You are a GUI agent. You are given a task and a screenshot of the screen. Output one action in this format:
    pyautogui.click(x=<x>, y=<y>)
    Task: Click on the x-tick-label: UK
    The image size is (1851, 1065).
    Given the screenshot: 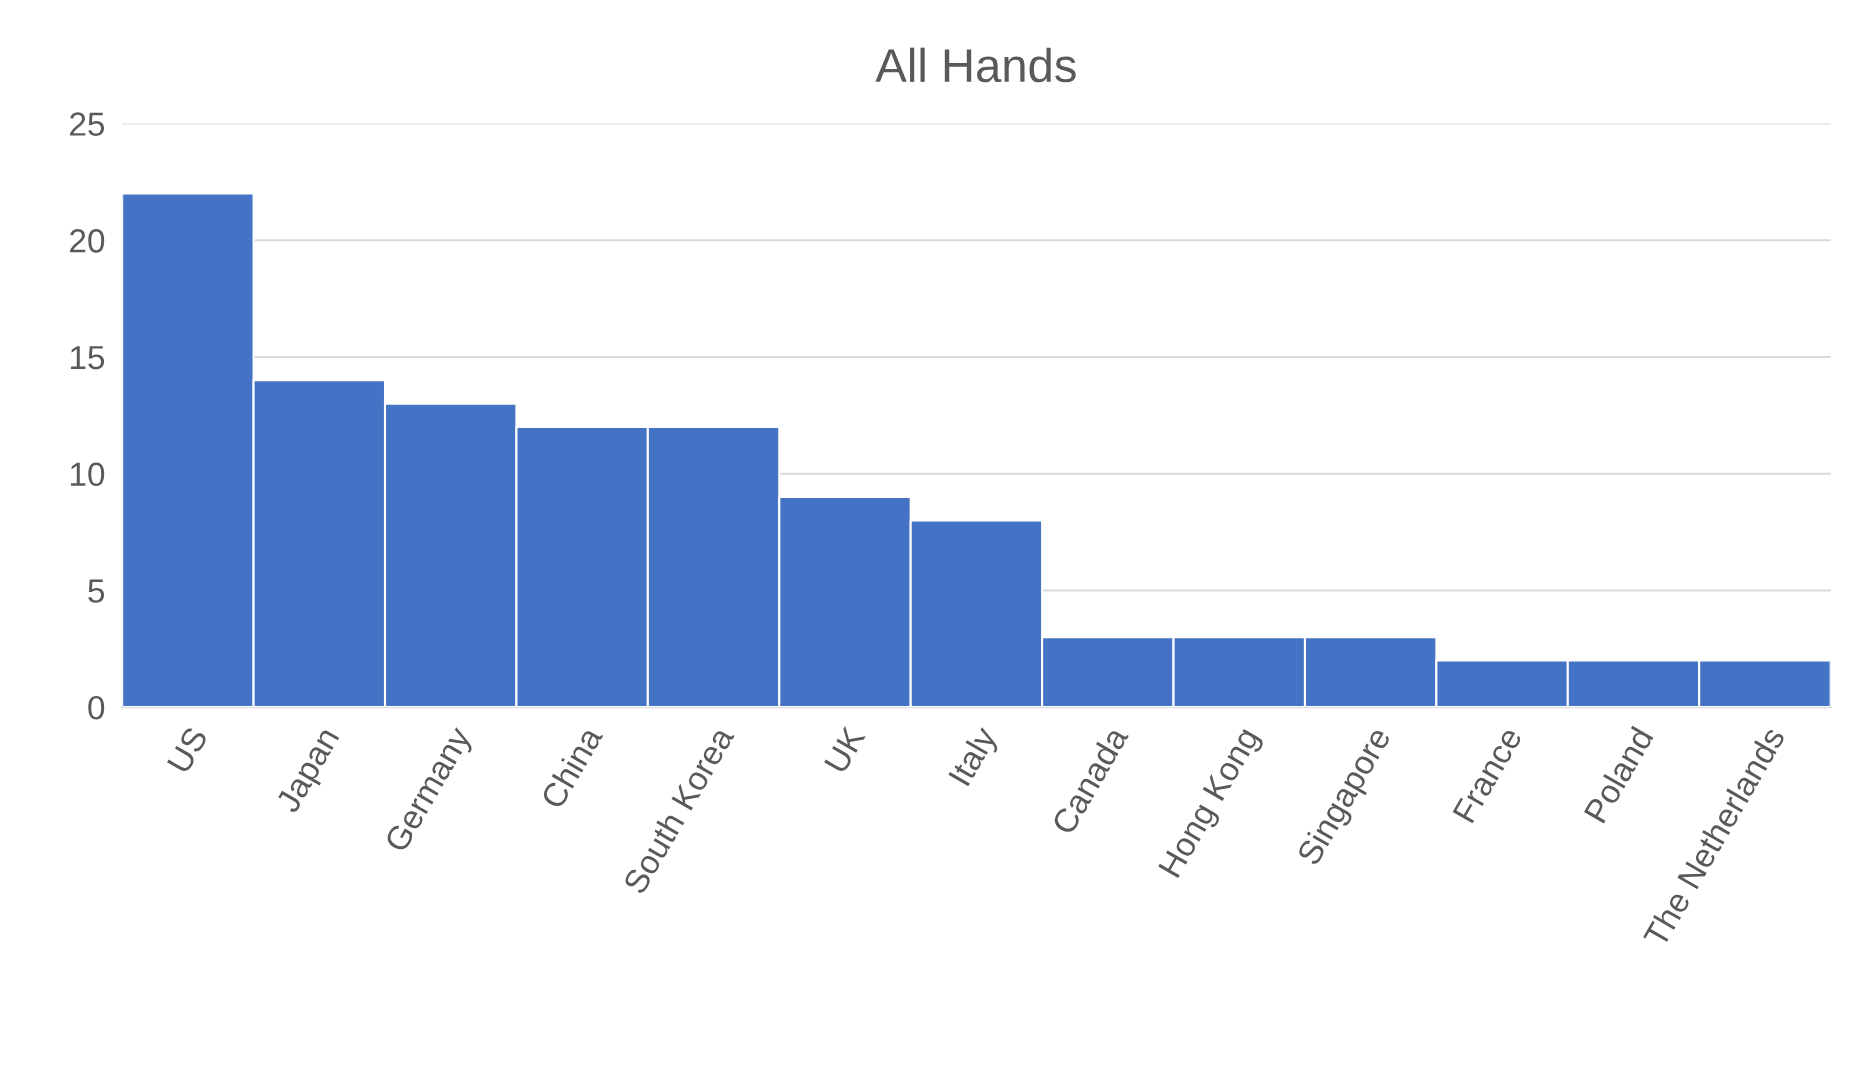 What is the action you would take?
    pyautogui.click(x=845, y=749)
    